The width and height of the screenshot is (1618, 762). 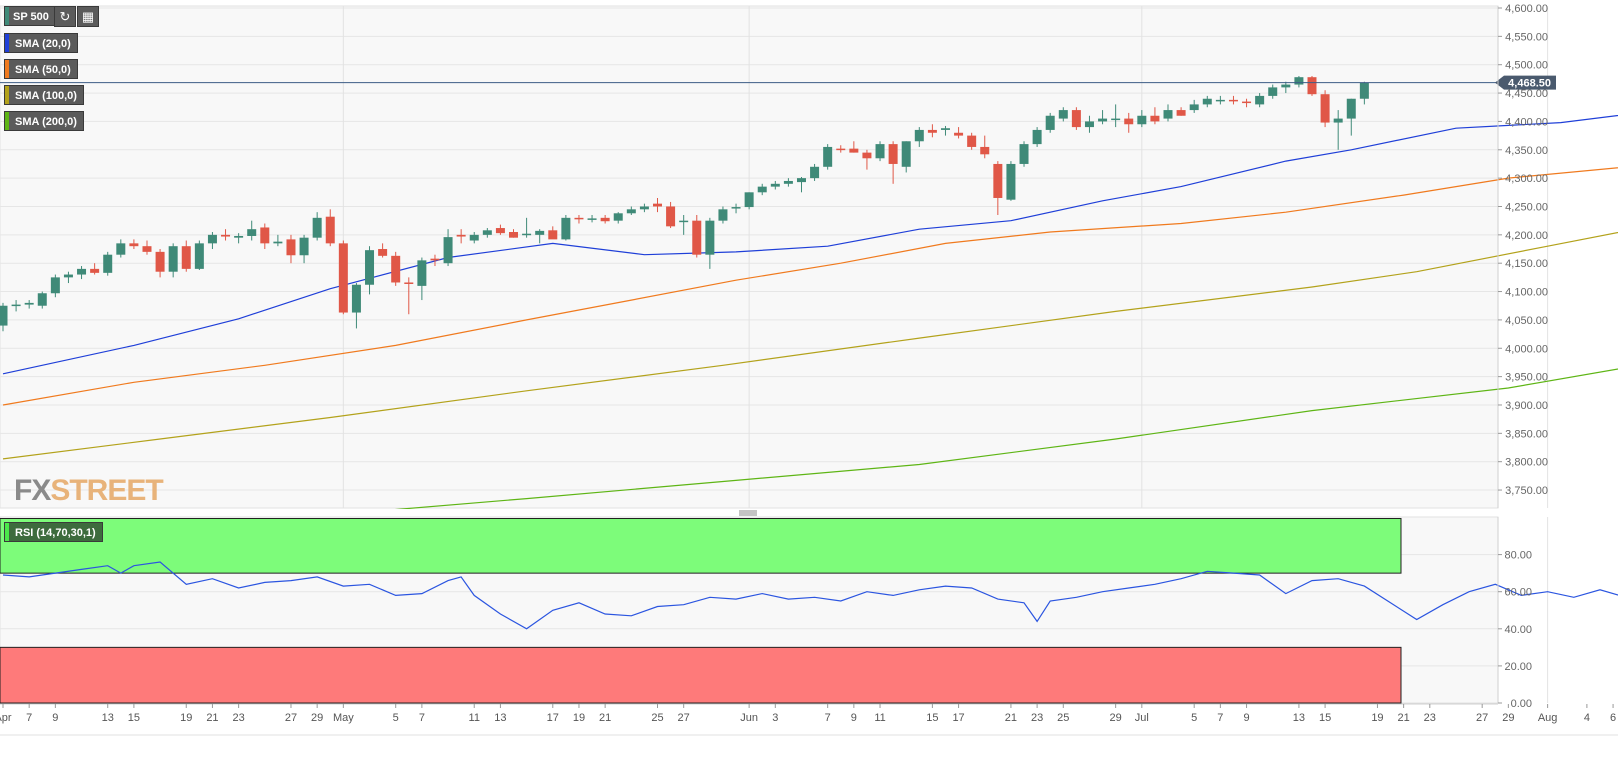 I want to click on sma100-label: SMA (100,0), so click(x=46, y=96).